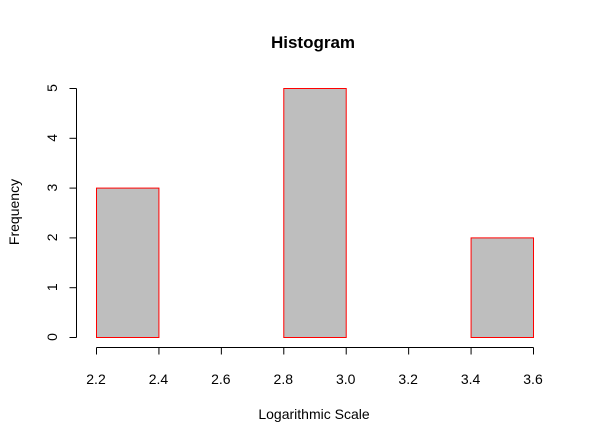  Describe the element at coordinates (52, 138) in the screenshot. I see `y-tick-label: 4` at that location.